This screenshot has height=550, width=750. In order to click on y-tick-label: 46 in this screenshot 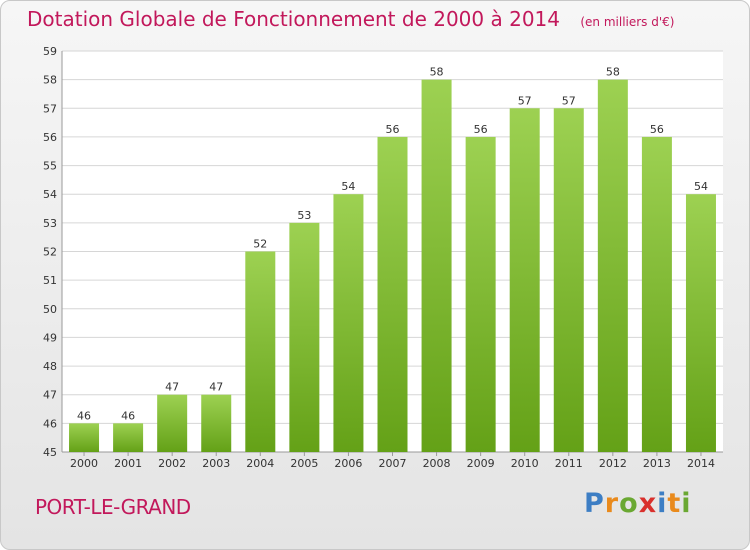, I will do `click(50, 423)`.